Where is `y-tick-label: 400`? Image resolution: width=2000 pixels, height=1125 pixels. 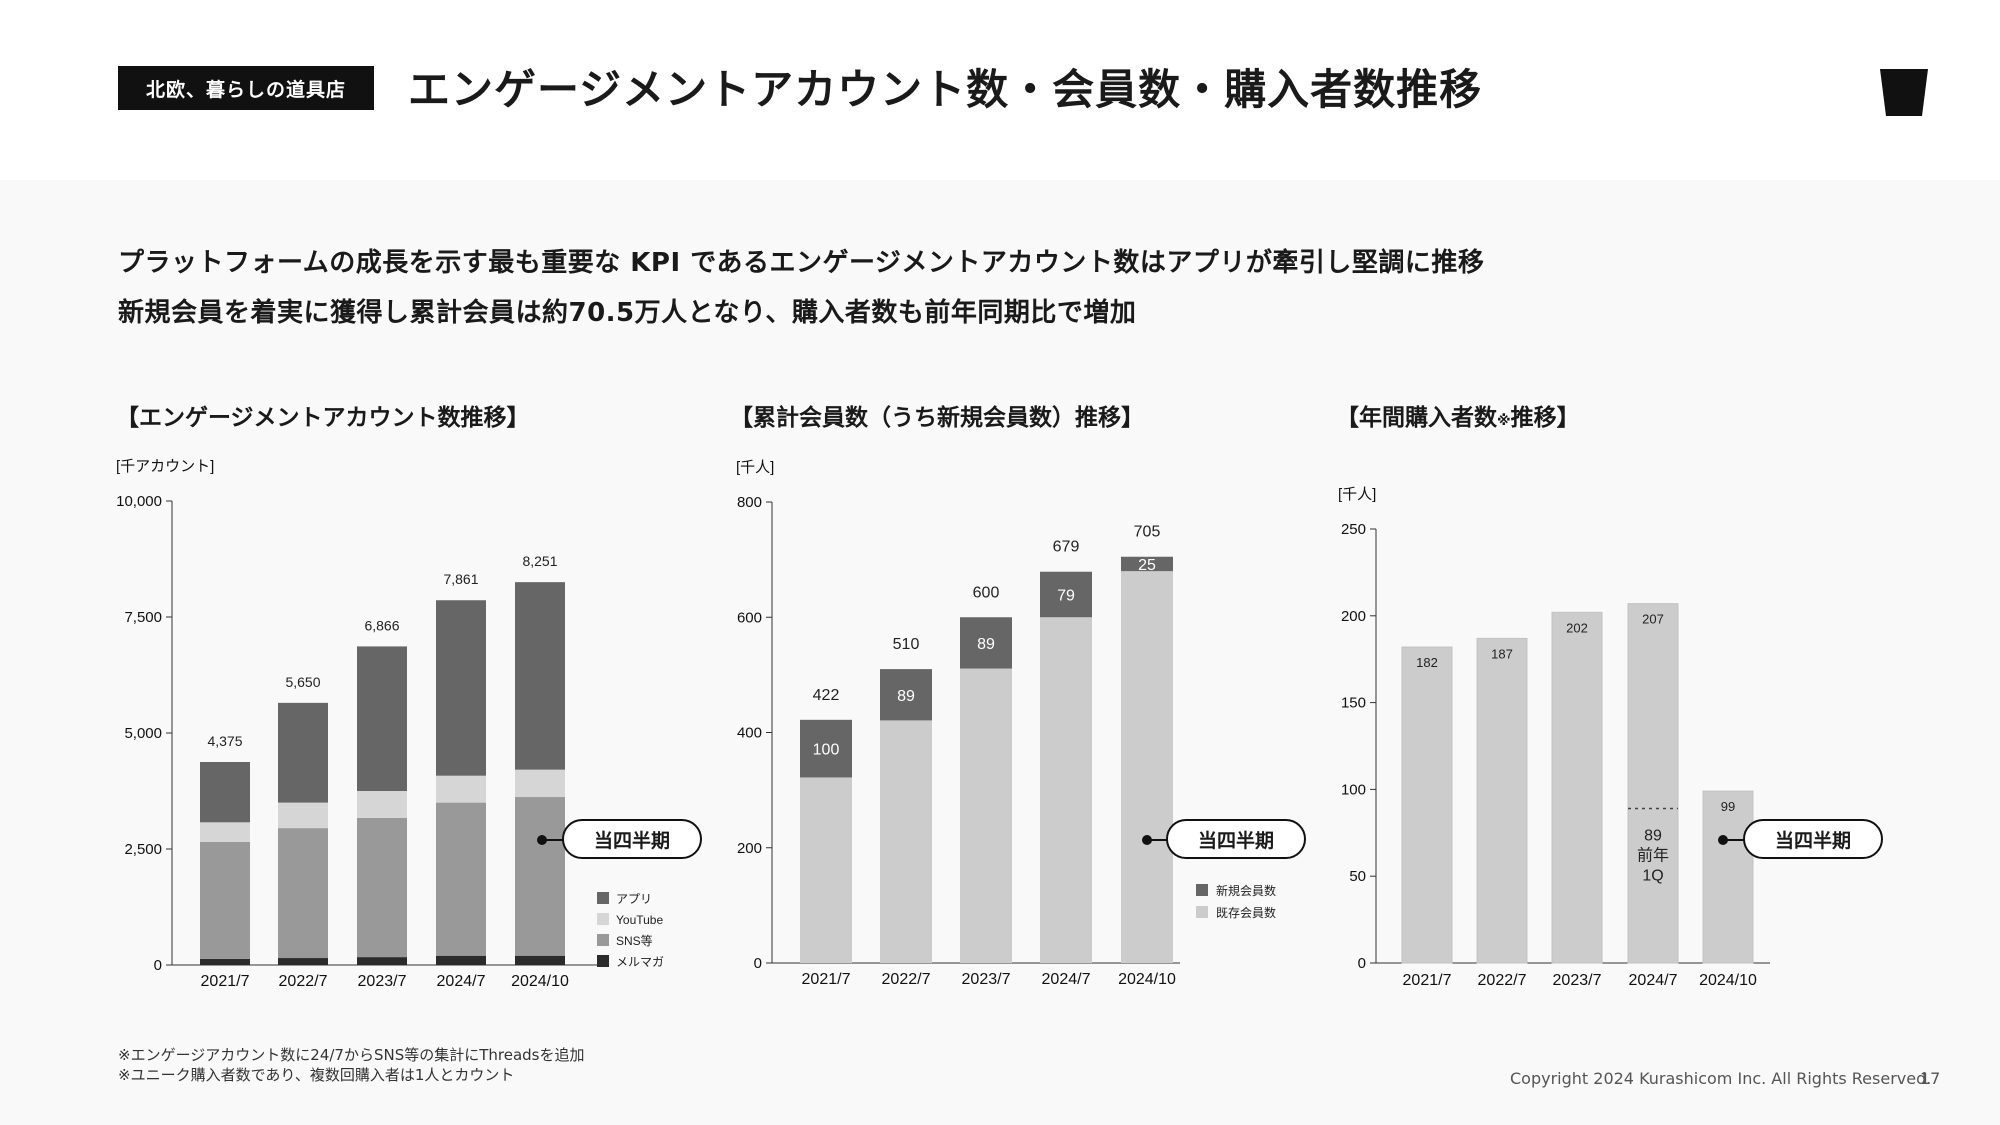 y-tick-label: 400 is located at coordinates (749, 733).